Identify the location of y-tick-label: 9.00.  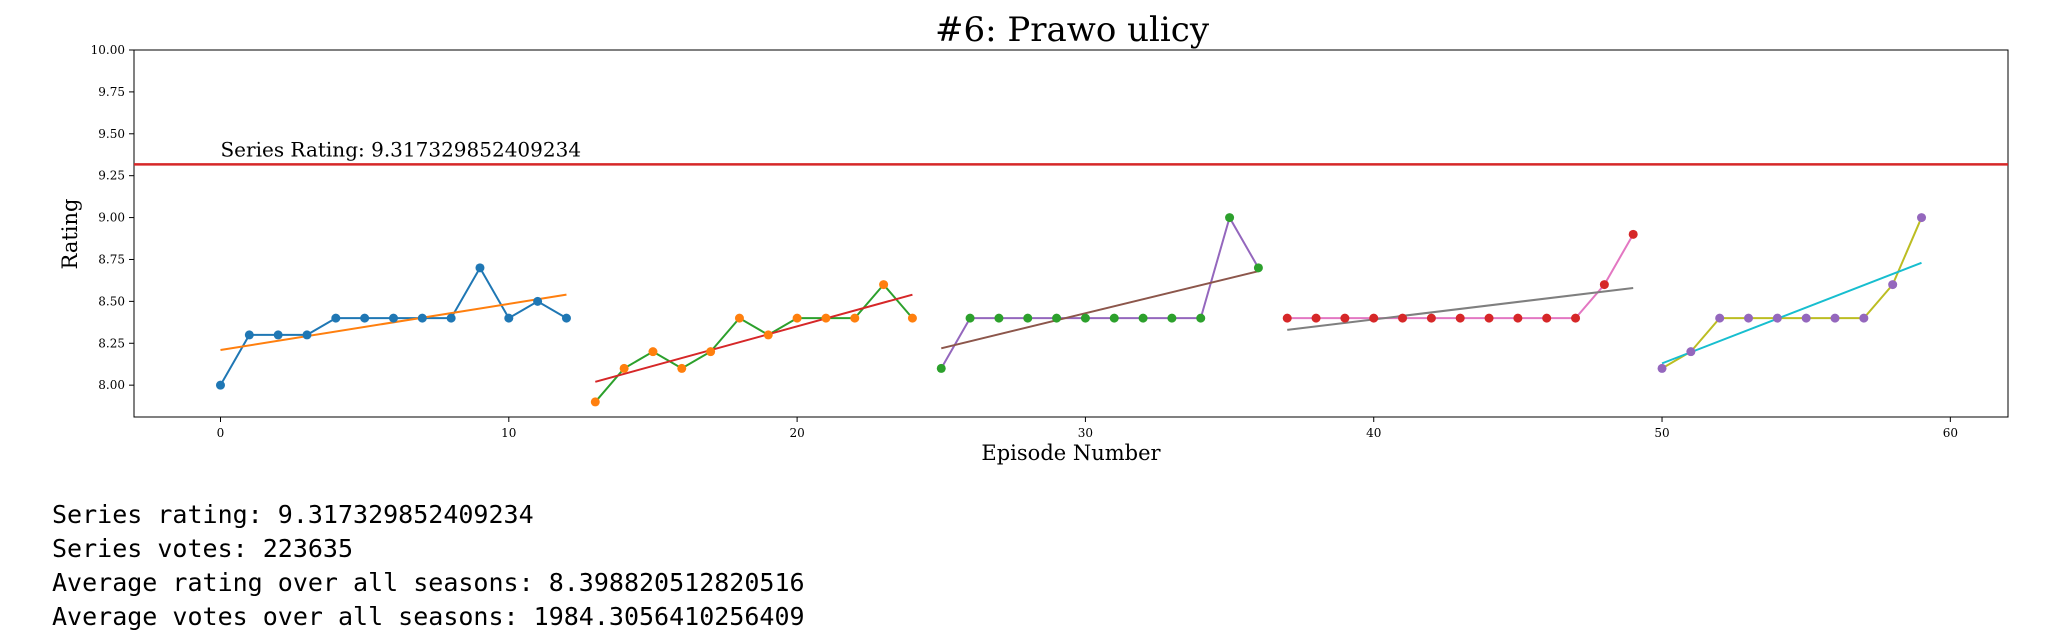
(111, 218).